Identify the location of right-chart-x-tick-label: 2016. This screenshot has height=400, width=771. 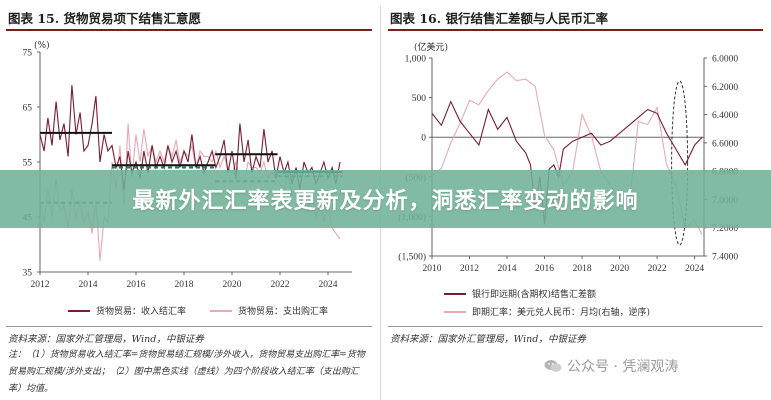
(544, 269).